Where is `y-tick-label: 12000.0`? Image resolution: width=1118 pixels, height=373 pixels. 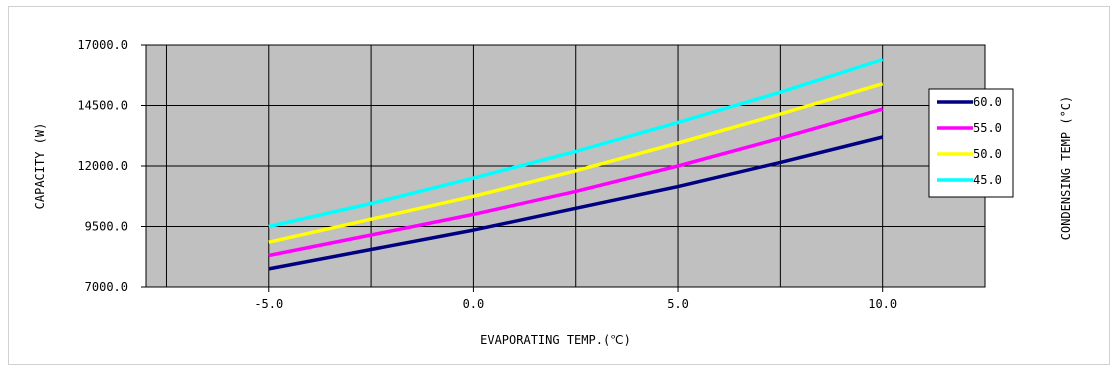 y-tick-label: 12000.0 is located at coordinates (102, 166).